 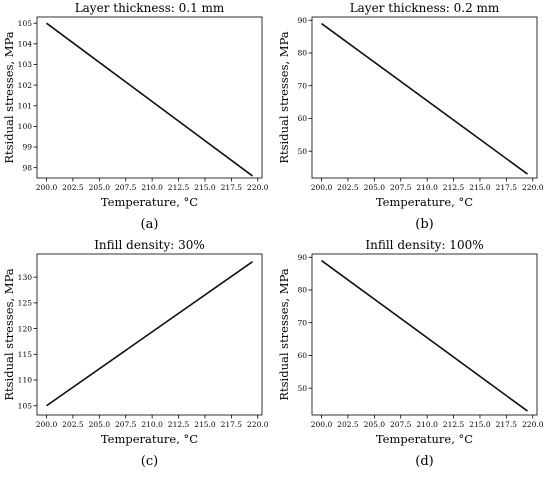 I want to click on x-tick-label-c-1: 202.5, so click(x=73, y=424).